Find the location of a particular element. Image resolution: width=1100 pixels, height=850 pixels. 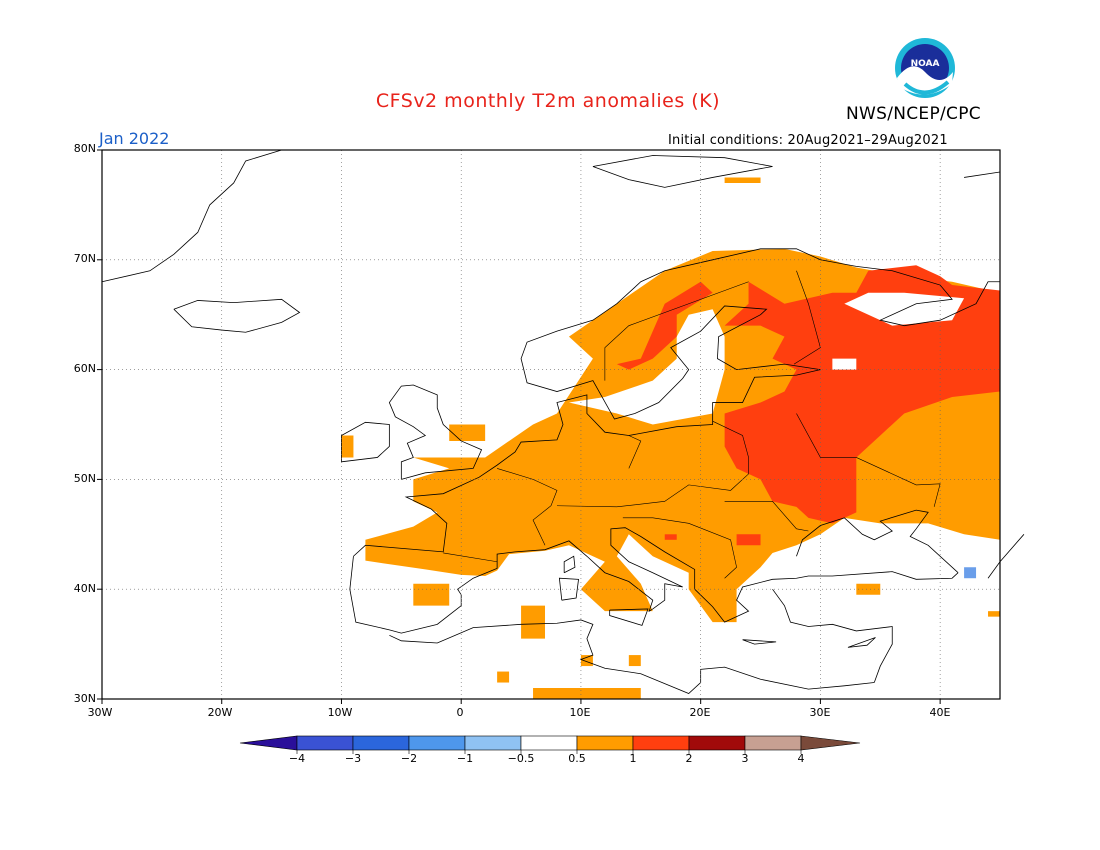

colorbar-label: 1 is located at coordinates (633, 758).